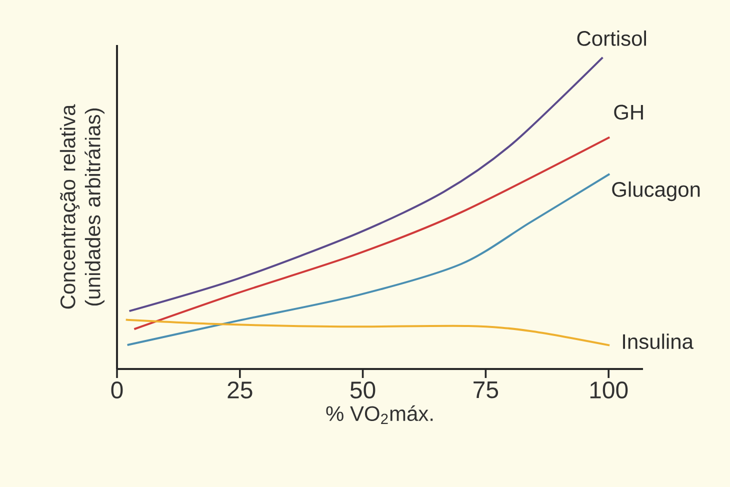 The width and height of the screenshot is (730, 487). Describe the element at coordinates (609, 390) in the screenshot. I see `x-tick-label: 100` at that location.